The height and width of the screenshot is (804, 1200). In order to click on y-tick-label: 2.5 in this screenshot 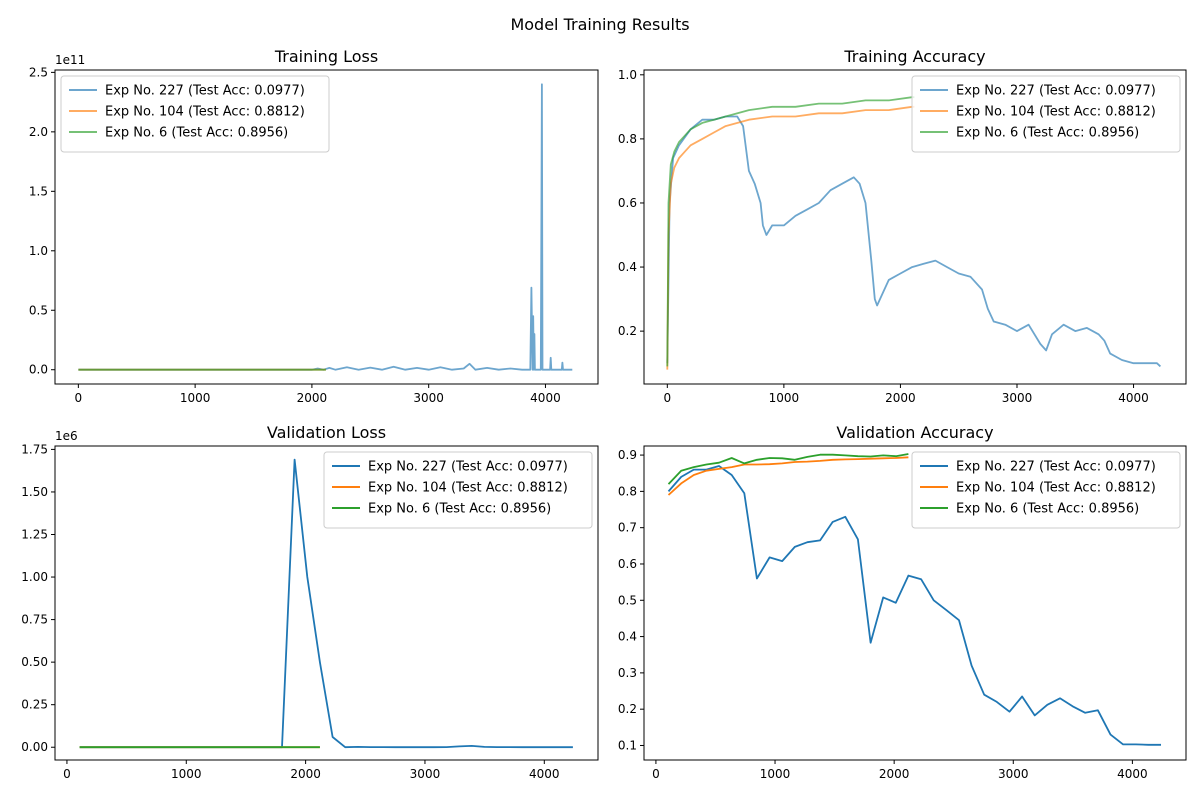, I will do `click(38, 72)`.